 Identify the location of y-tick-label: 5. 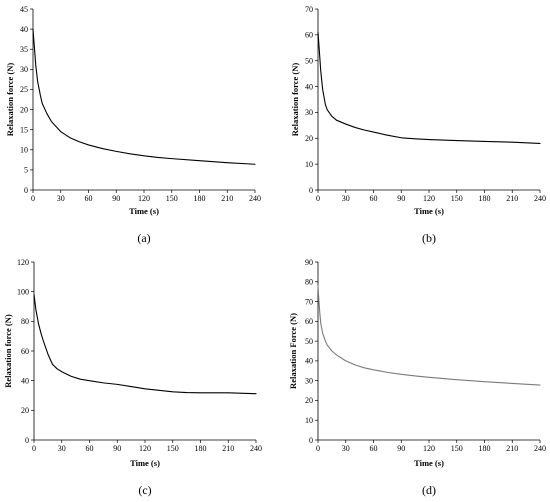
(26, 170).